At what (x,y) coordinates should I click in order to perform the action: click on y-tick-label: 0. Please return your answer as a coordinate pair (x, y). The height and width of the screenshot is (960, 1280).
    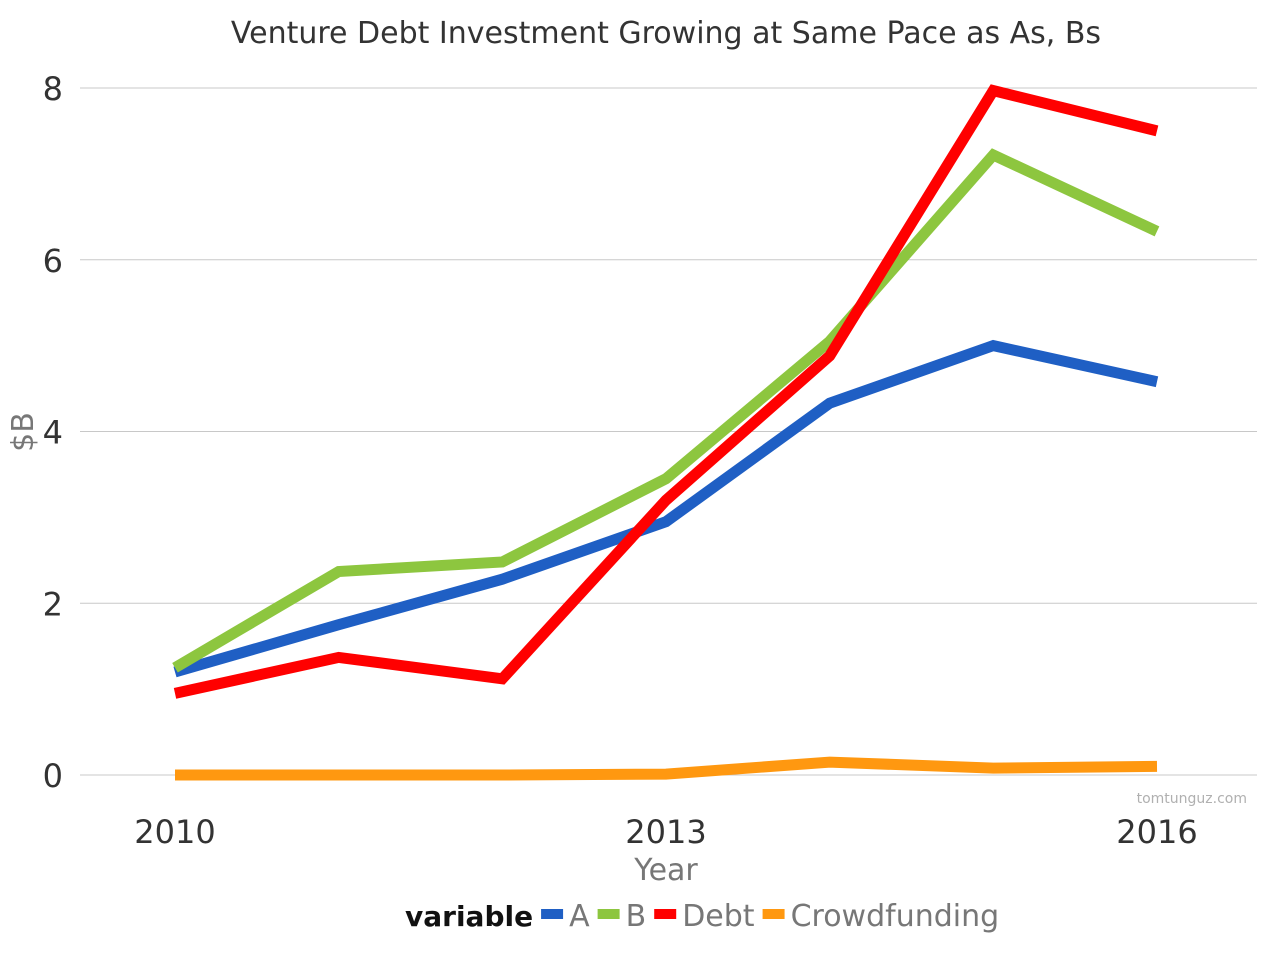
    Looking at the image, I should click on (53, 776).